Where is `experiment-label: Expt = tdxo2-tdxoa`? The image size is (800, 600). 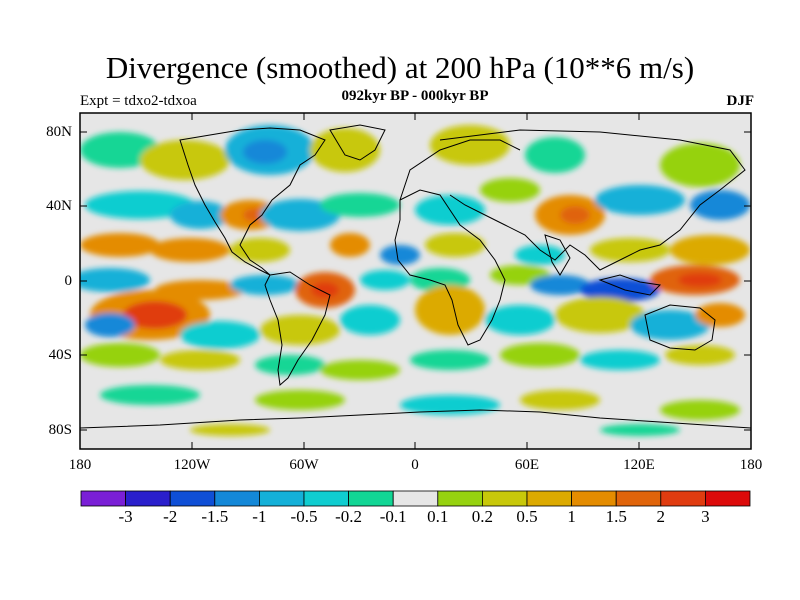
experiment-label: Expt = tdxo2-tdxoa is located at coordinates (138, 101).